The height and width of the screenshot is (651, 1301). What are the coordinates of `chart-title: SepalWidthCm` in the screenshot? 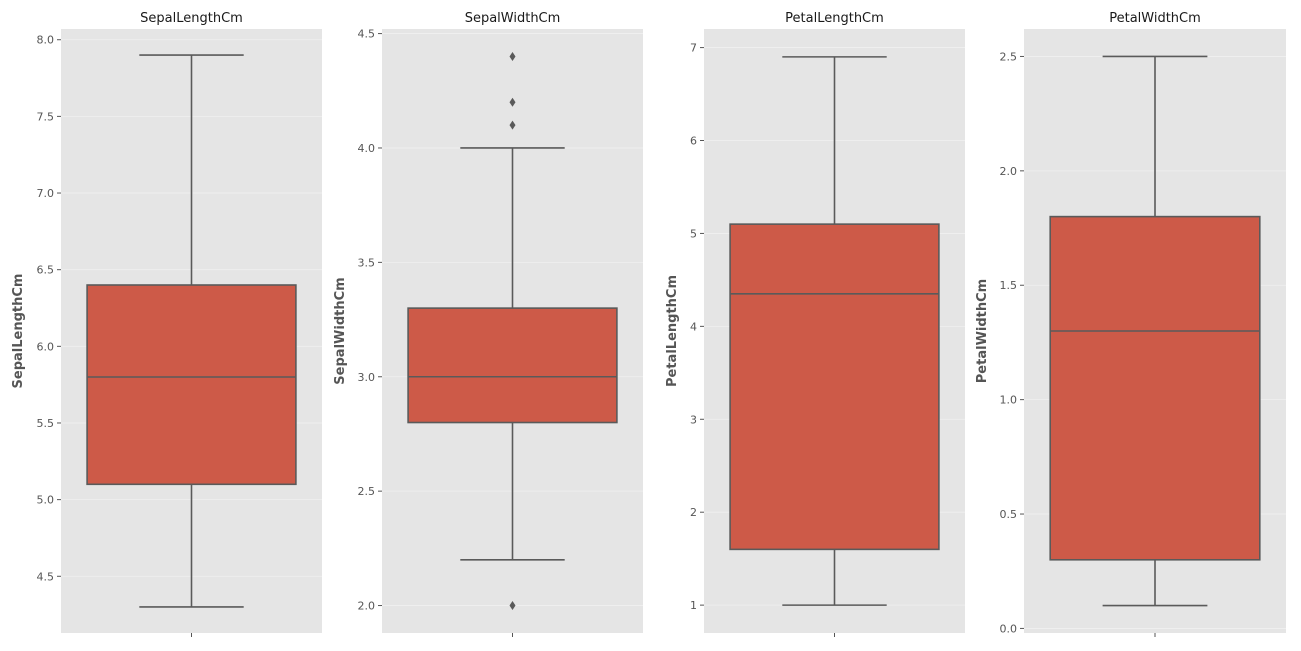 It's located at (513, 18).